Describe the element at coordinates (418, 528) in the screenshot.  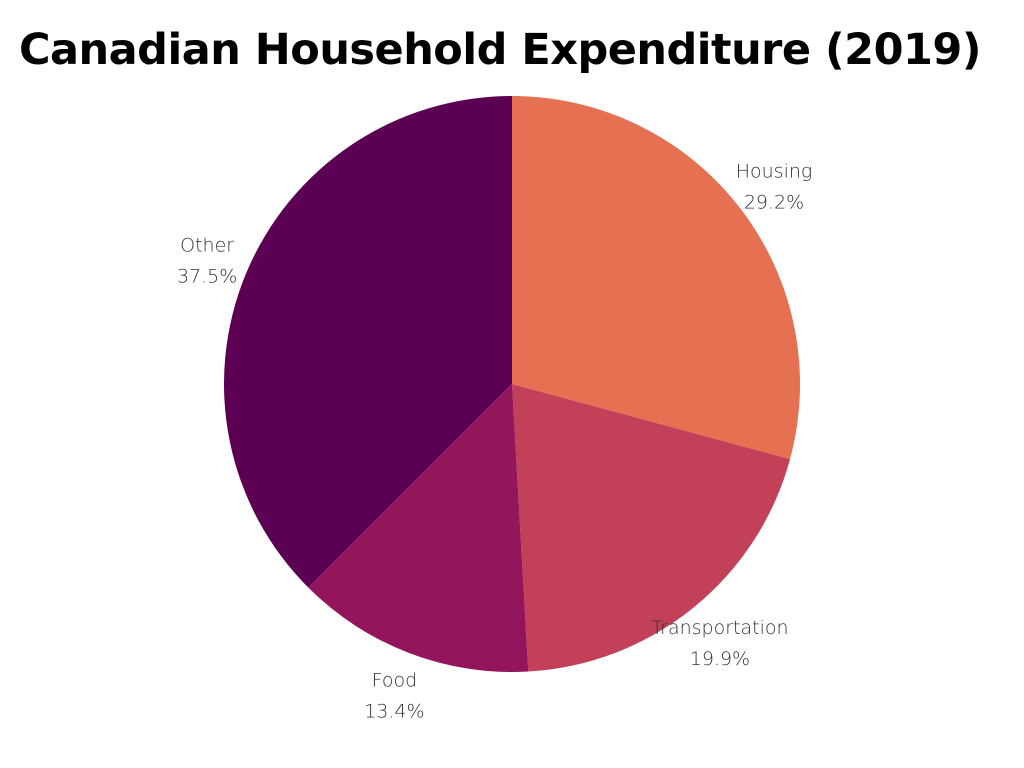
I see `slice-food` at that location.